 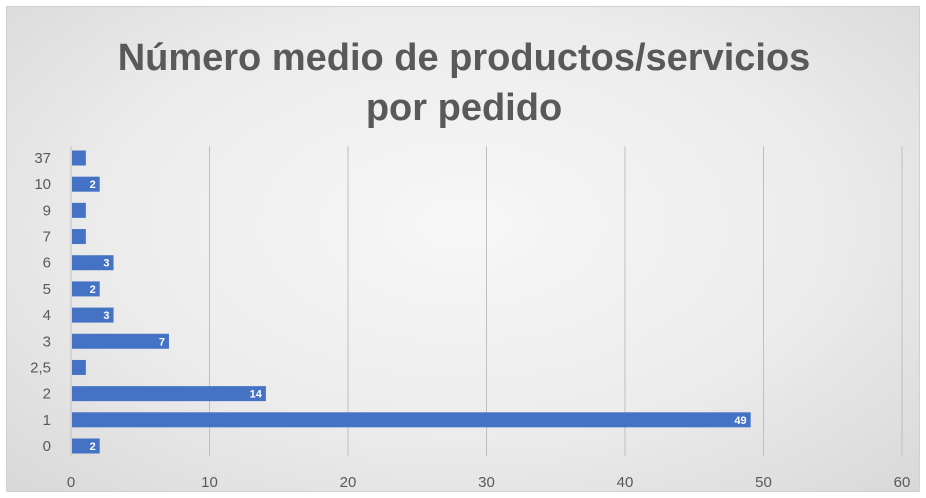 What do you see at coordinates (42, 184) in the screenshot?
I see `y-tick-label: 10` at bounding box center [42, 184].